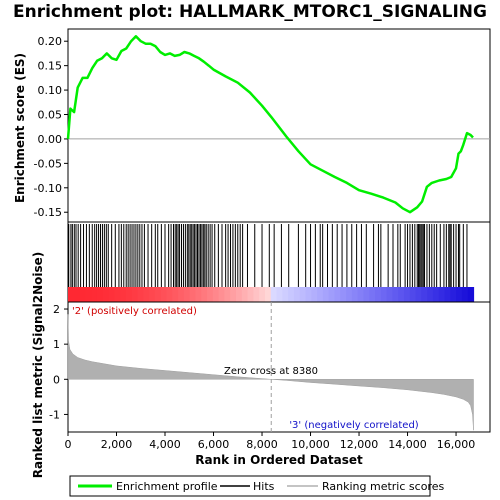  I want to click on zero-cross-label: Zero cross at 8380, so click(271, 371).